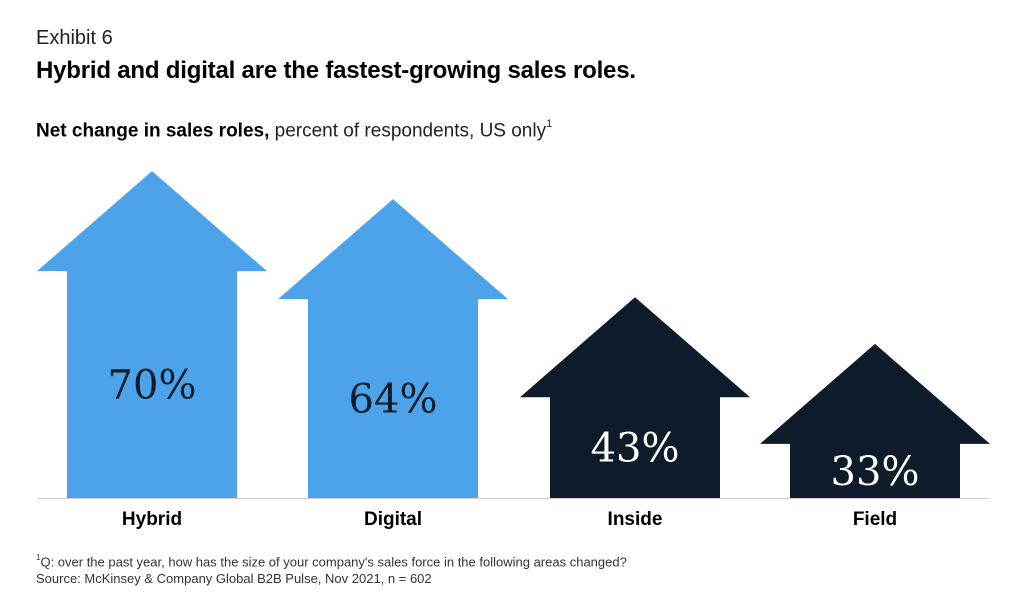 This screenshot has height=595, width=1024. What do you see at coordinates (38, 557) in the screenshot?
I see `footnote-marker: 1` at bounding box center [38, 557].